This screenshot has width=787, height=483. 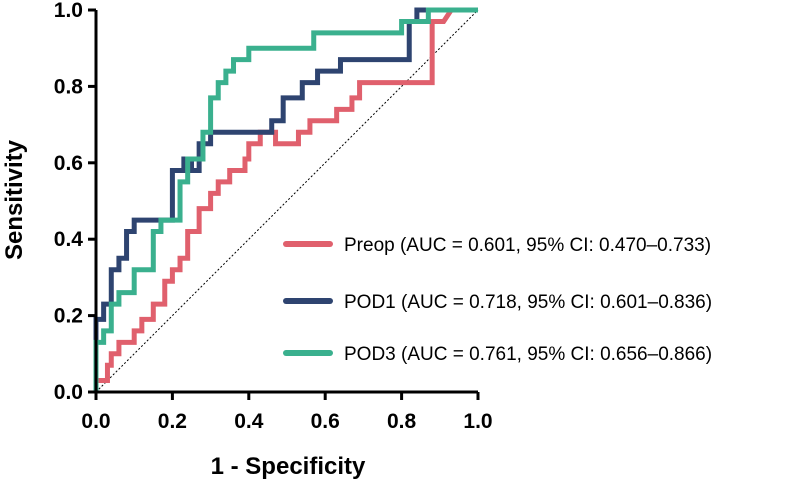 What do you see at coordinates (68, 11) in the screenshot?
I see `y-tick-label: 1.0` at bounding box center [68, 11].